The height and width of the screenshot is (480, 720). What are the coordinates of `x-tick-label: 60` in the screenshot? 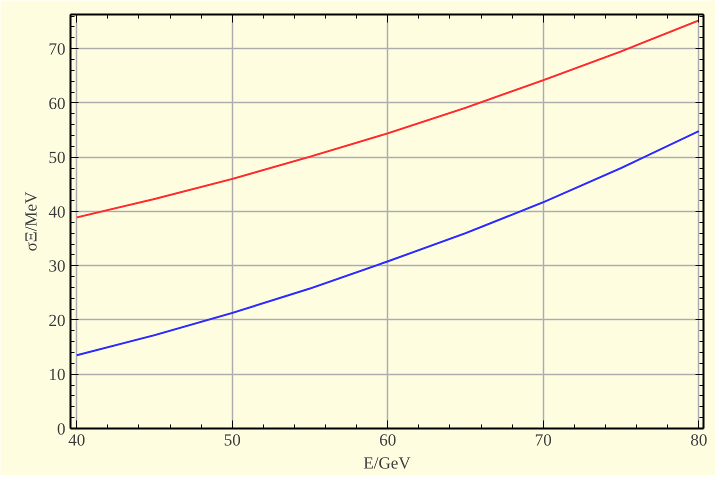 It's located at (387, 440).